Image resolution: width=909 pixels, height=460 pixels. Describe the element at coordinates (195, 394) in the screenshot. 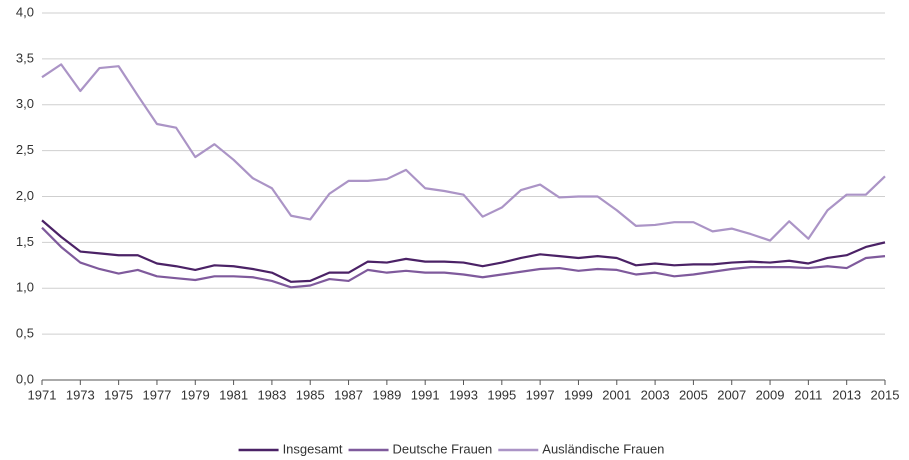

I see `x-tick-label: 1979` at that location.